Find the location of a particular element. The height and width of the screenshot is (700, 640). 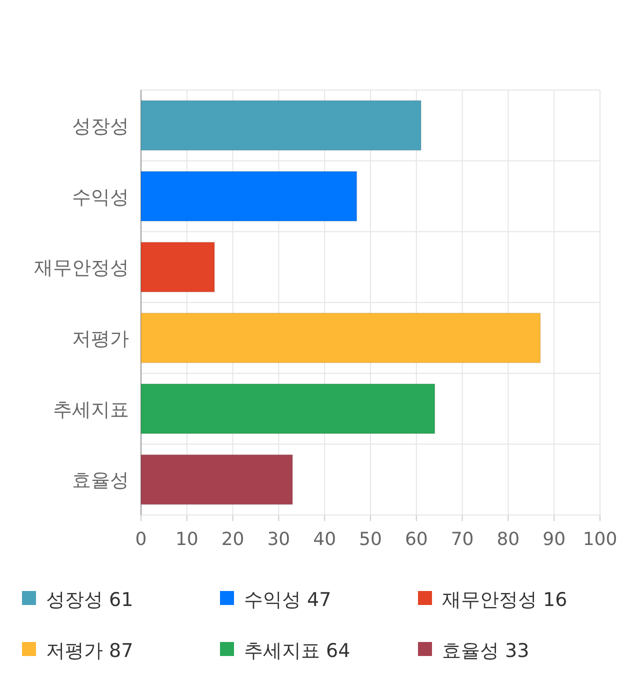

legend-label: 성장성 61 is located at coordinates (90, 600).